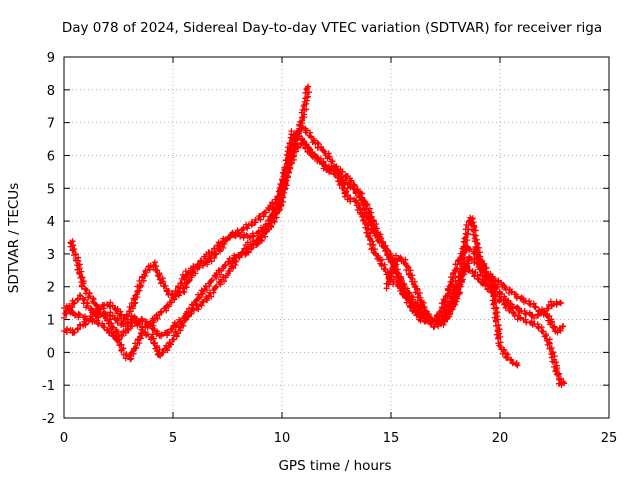 This screenshot has width=640, height=480. What do you see at coordinates (334, 466) in the screenshot?
I see `x-axis-label: GPS time / hours` at bounding box center [334, 466].